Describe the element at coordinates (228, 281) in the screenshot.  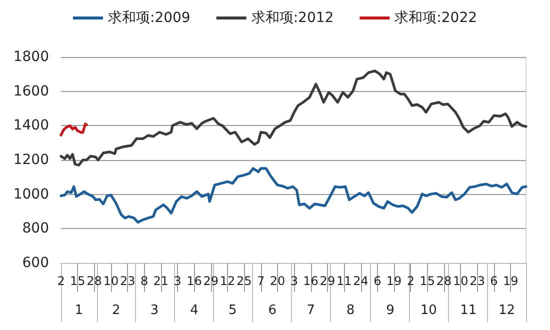
I see `x-tick-label: 12` at that location.